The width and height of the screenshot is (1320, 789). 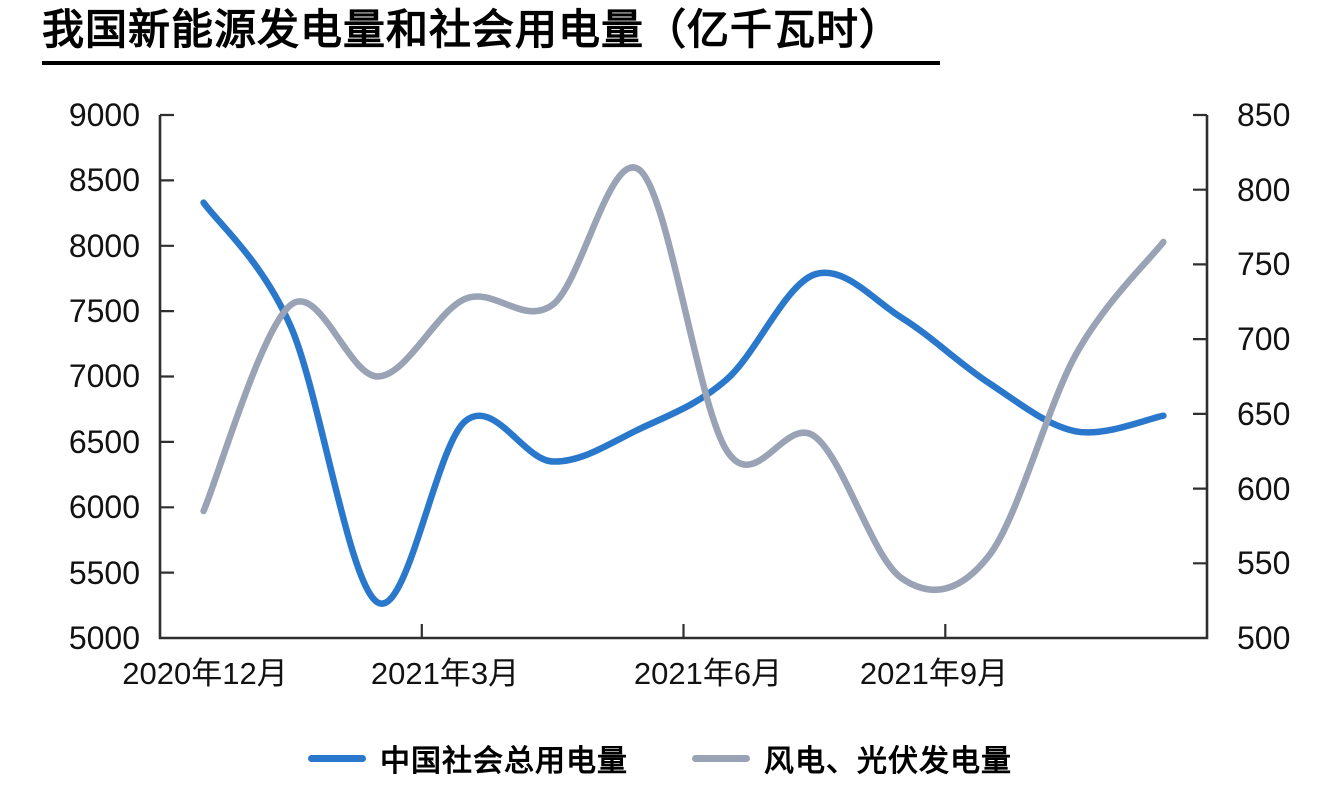 What do you see at coordinates (104, 180) in the screenshot?
I see `left-axis-tick-label: 8500` at bounding box center [104, 180].